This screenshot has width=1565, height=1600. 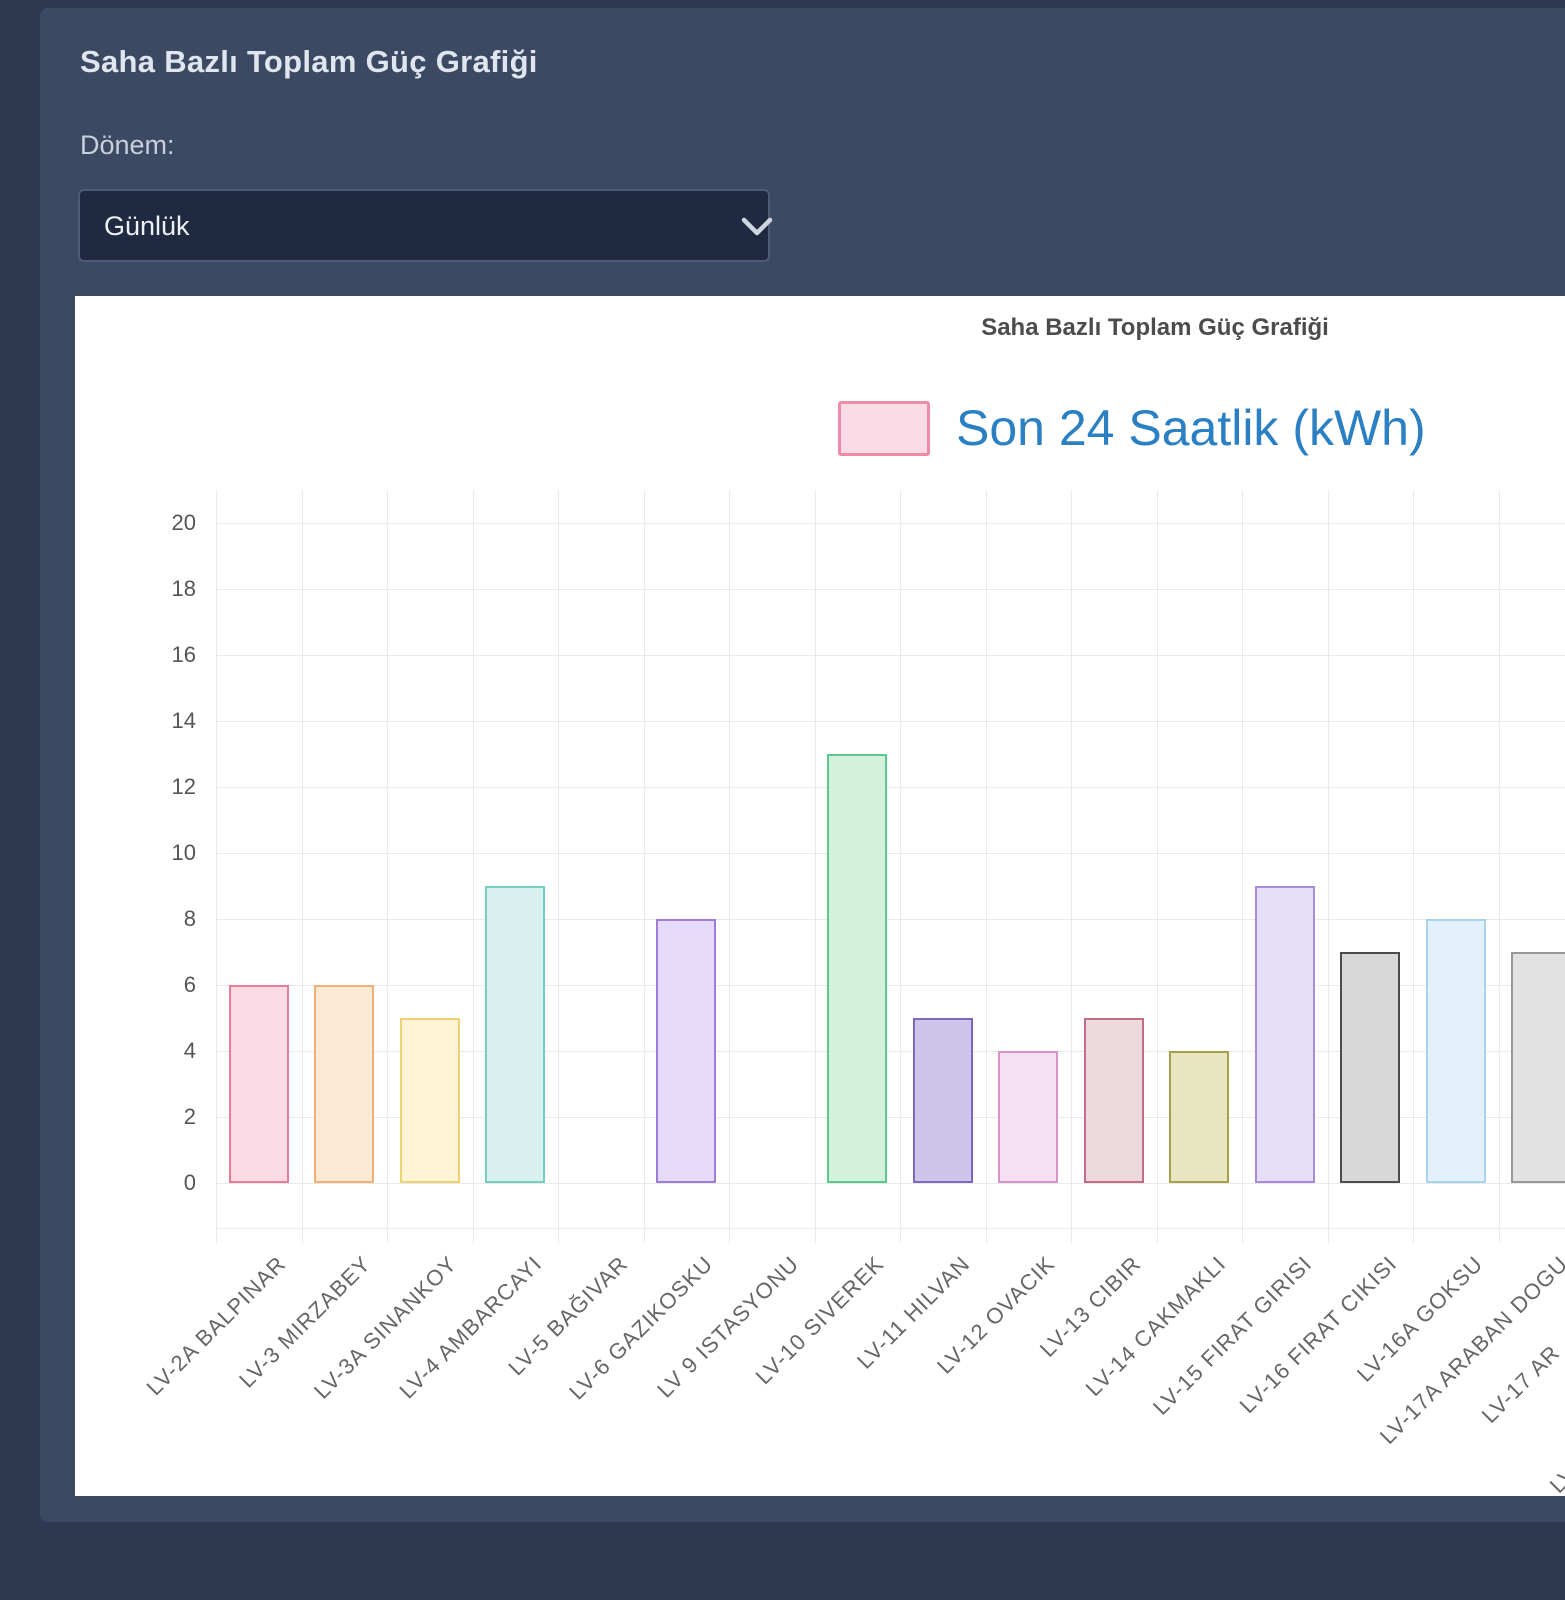 I want to click on y-axis-tick-label: 2, so click(x=189, y=1116).